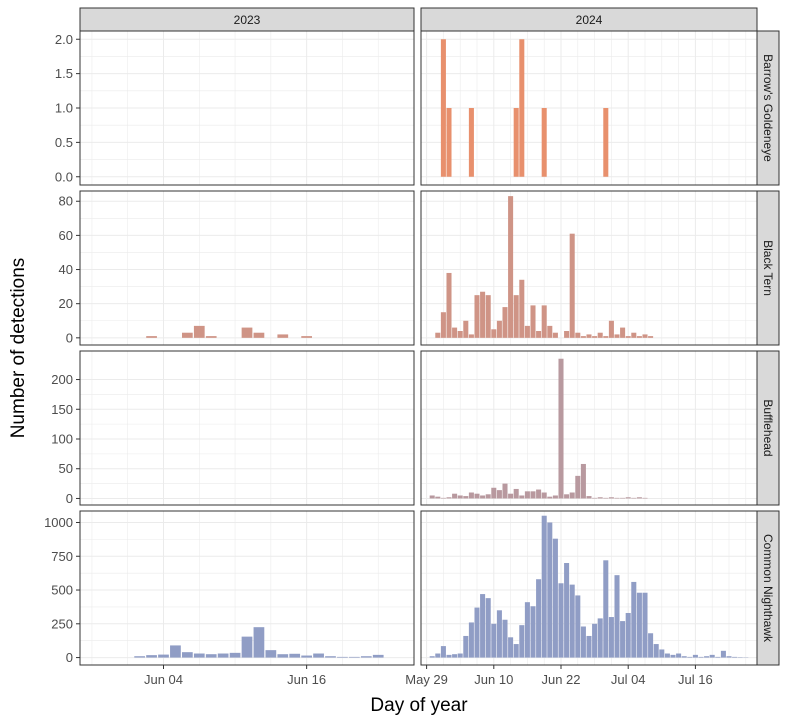 Image resolution: width=788 pixels, height=727 pixels. What do you see at coordinates (493, 679) in the screenshot?
I see `x-tick-label: Jun 10` at bounding box center [493, 679].